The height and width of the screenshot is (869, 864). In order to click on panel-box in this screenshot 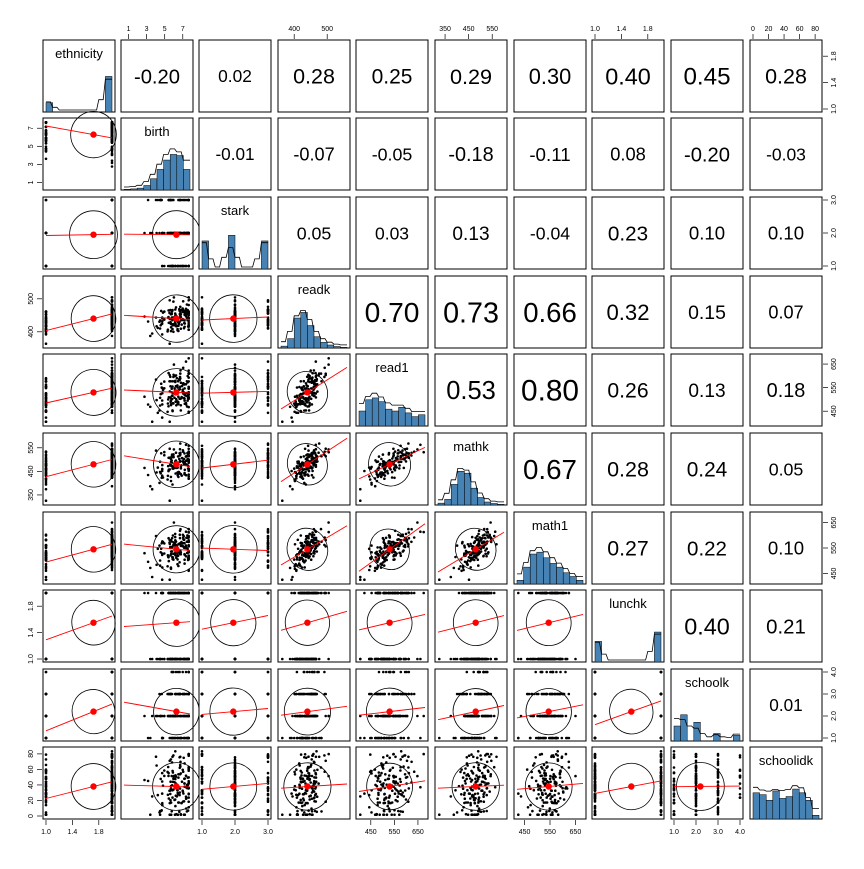, I will do `click(392, 626)`.